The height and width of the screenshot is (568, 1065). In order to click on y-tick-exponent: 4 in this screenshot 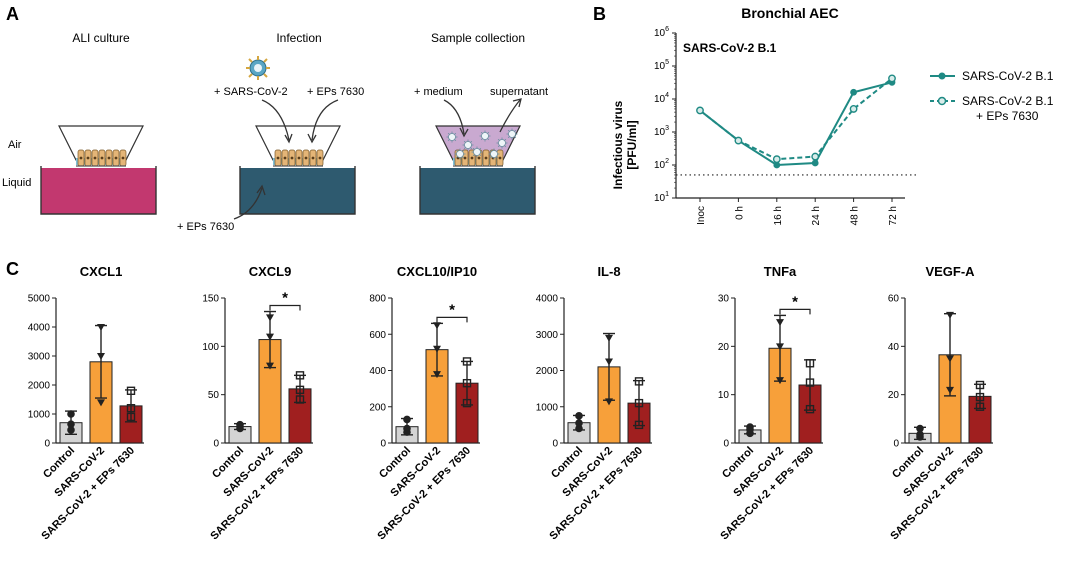, I will do `click(667, 95)`.